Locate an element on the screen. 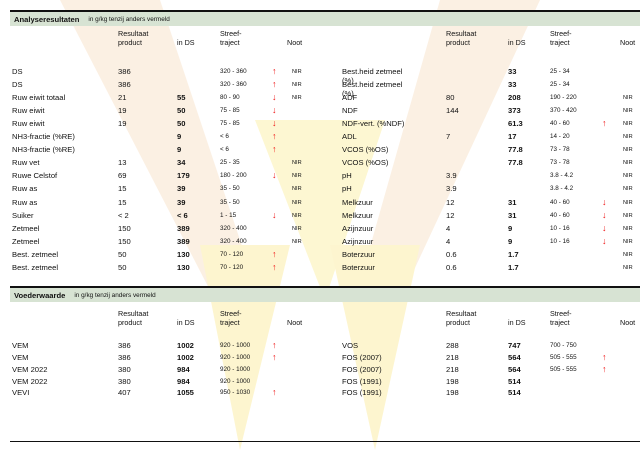  target-range: < 6 is located at coordinates (224, 137).